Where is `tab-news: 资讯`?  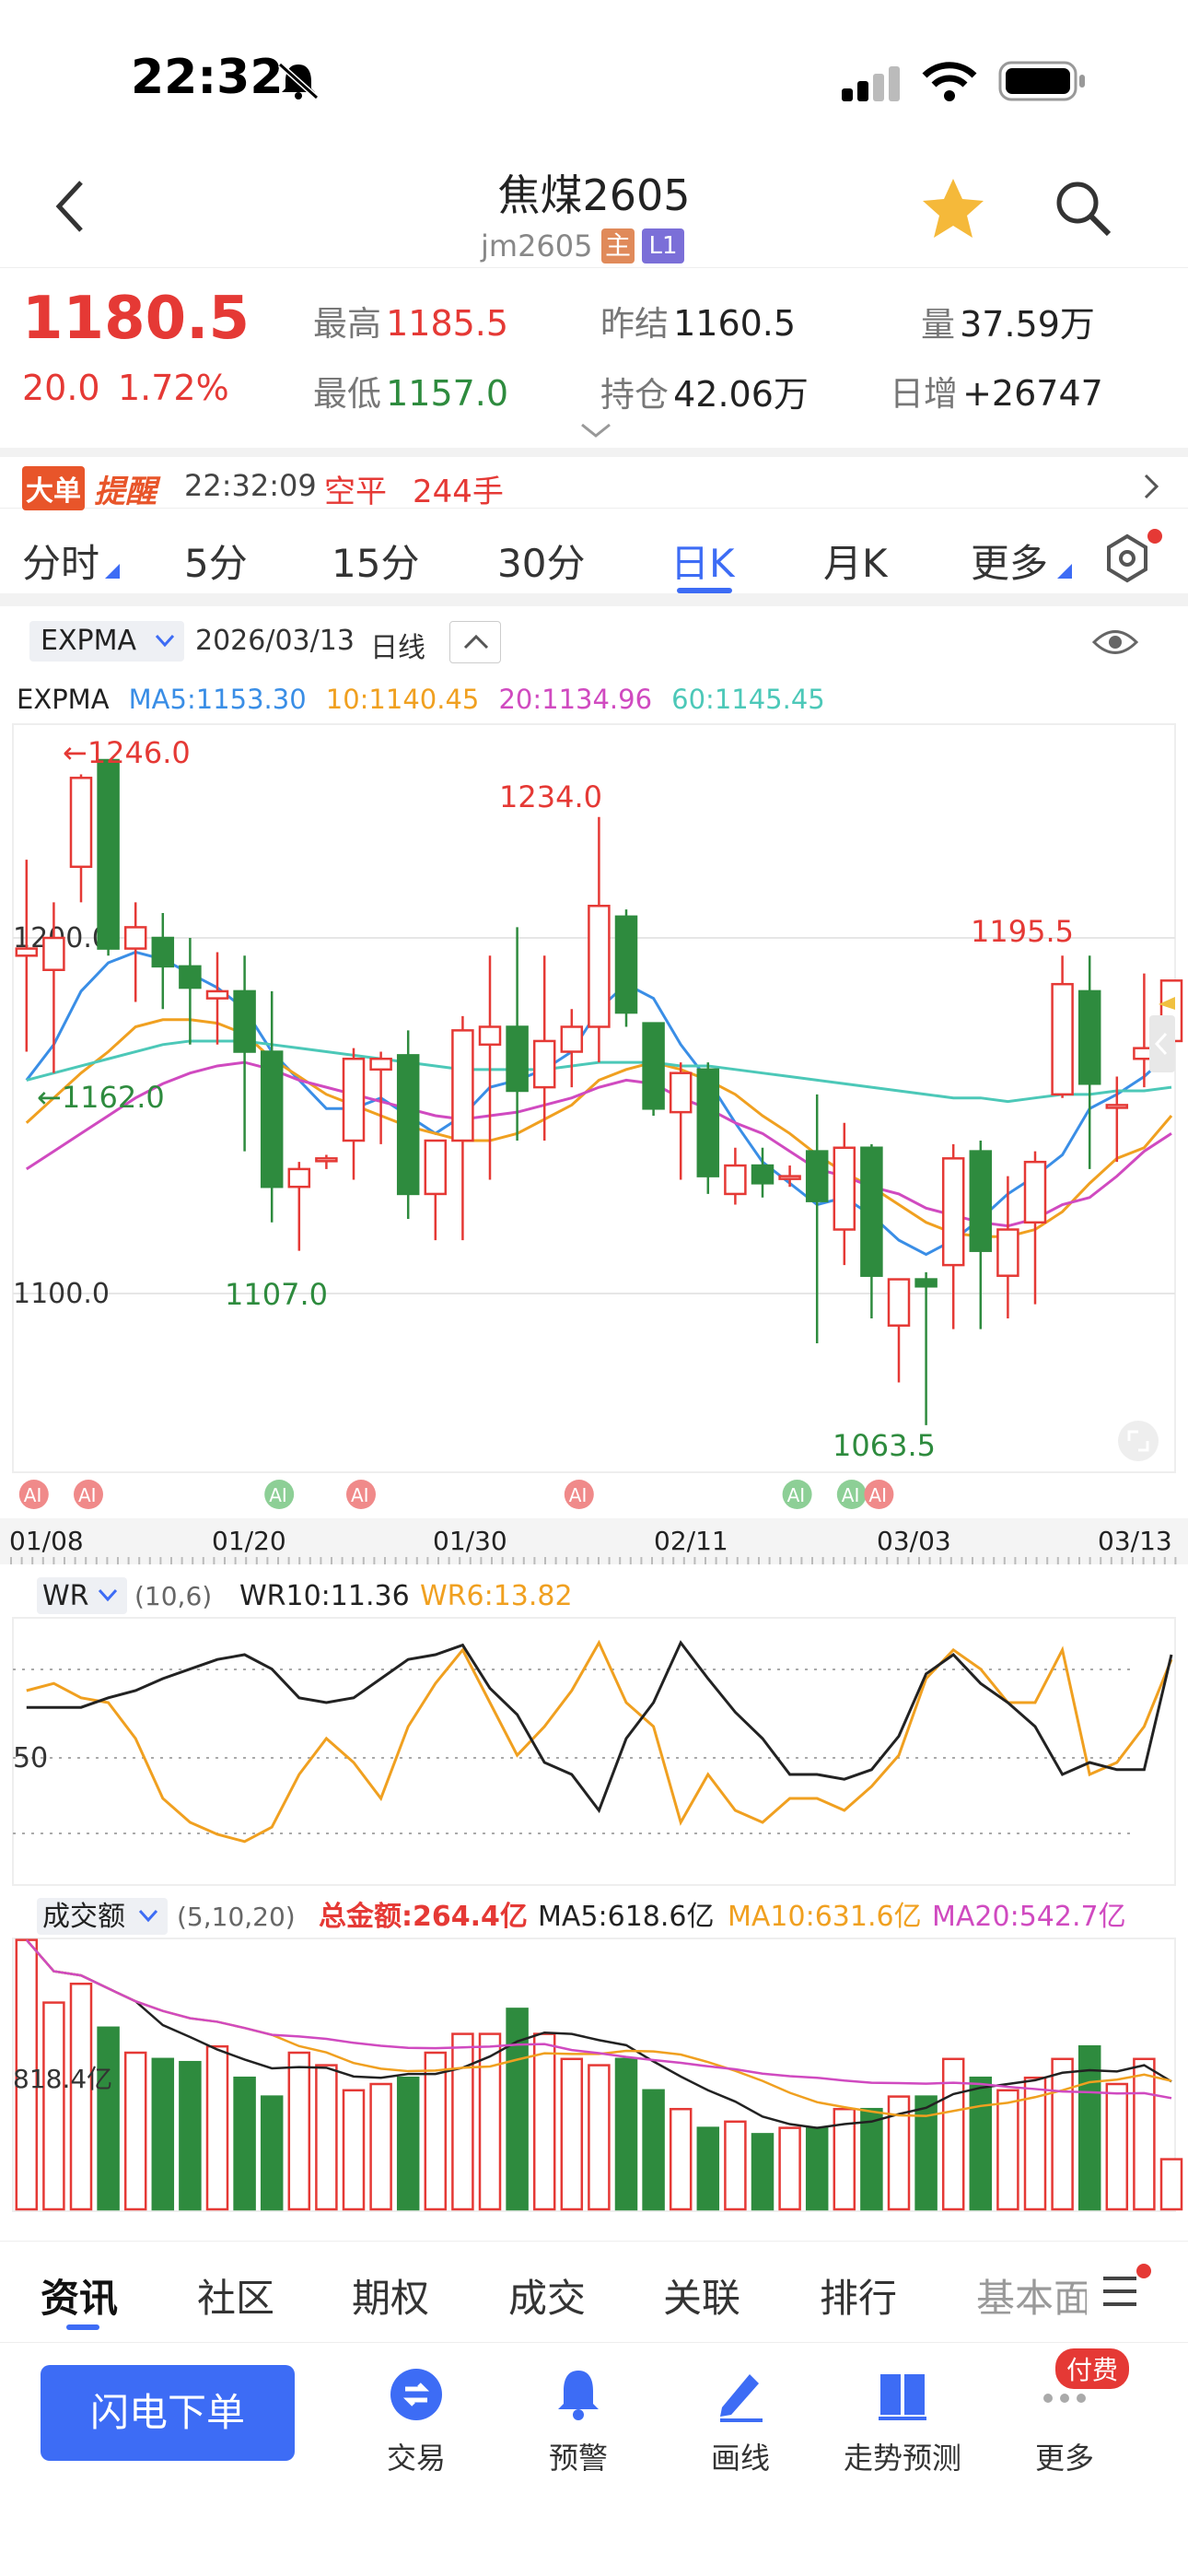
tab-news: 资讯 is located at coordinates (80, 2298).